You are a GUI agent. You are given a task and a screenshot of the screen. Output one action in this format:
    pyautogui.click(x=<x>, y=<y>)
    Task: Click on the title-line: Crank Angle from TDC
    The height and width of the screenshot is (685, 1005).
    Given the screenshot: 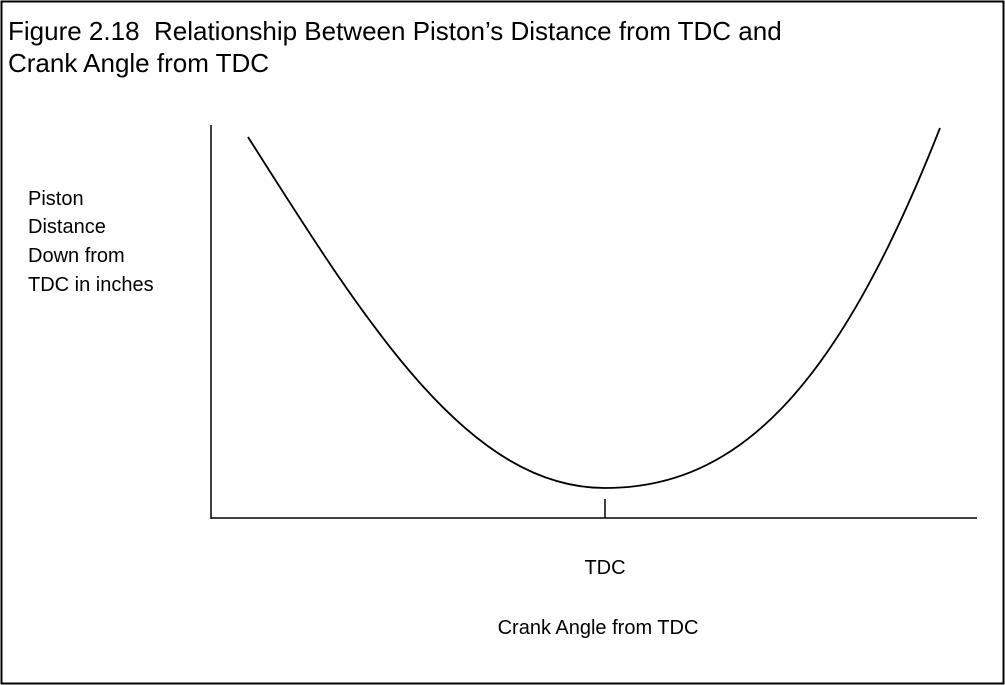 What is the action you would take?
    pyautogui.click(x=138, y=63)
    